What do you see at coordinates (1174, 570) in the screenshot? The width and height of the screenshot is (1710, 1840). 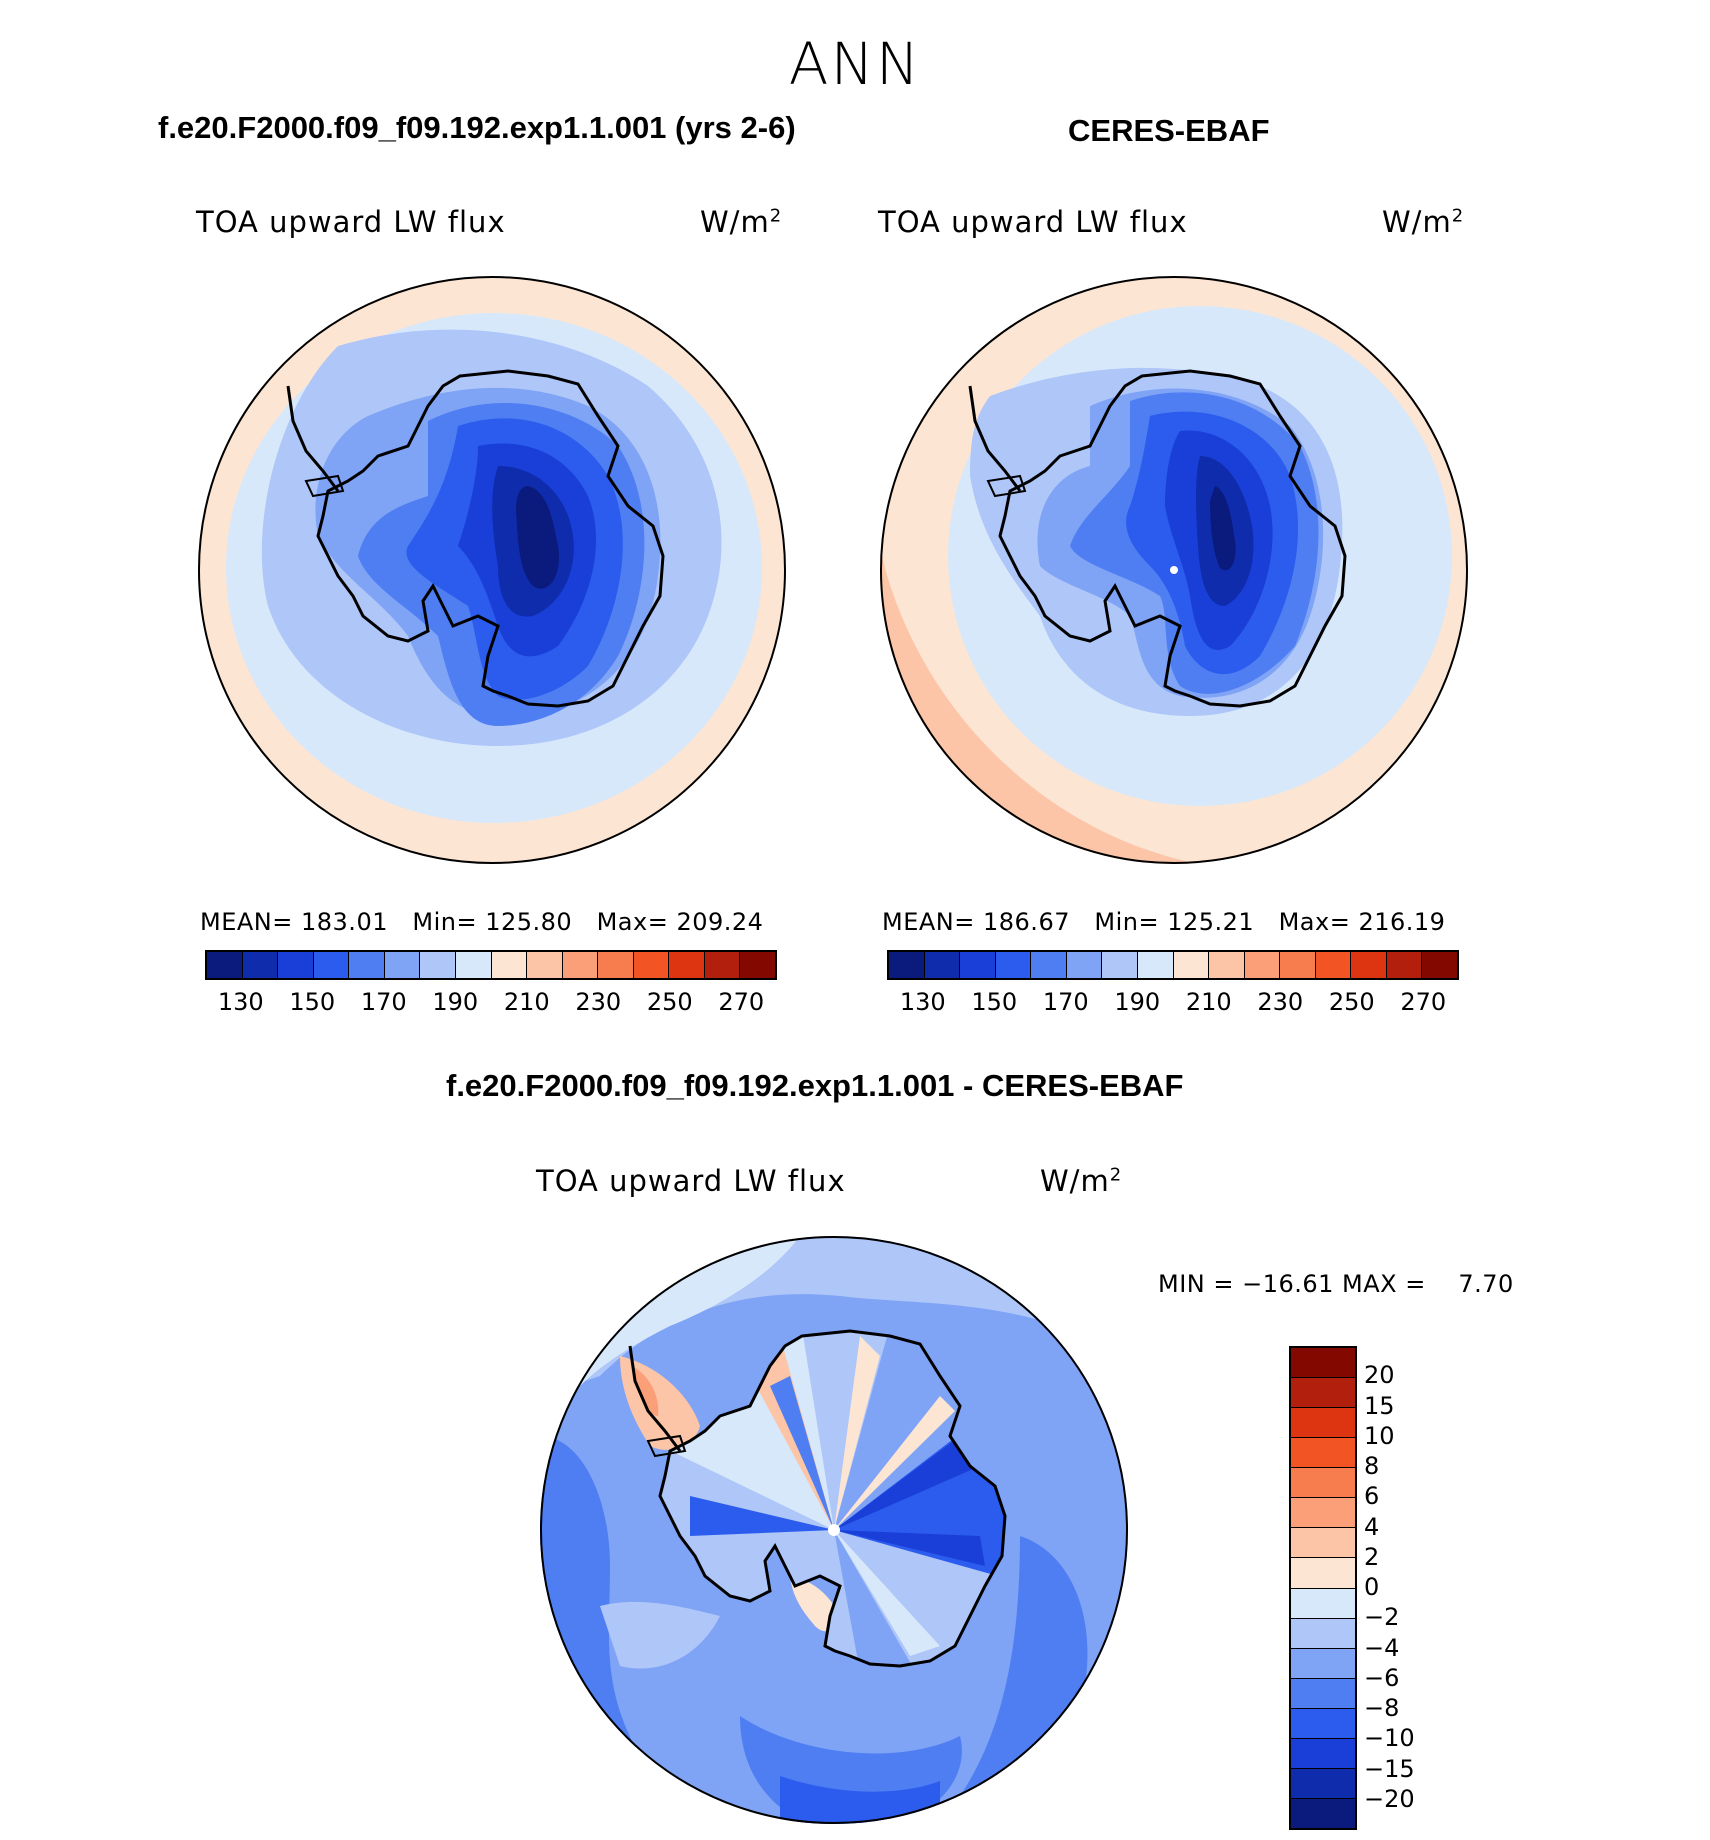 I see `polar-map-obs` at bounding box center [1174, 570].